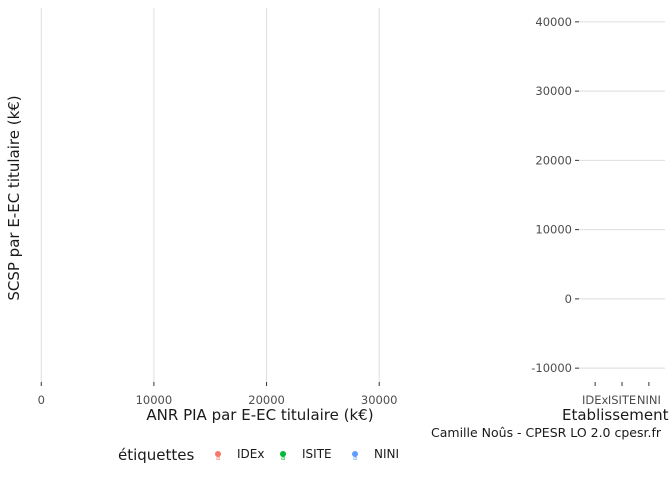  Describe the element at coordinates (553, 230) in the screenshot. I see `side-y-tick-label: 10000` at that location.